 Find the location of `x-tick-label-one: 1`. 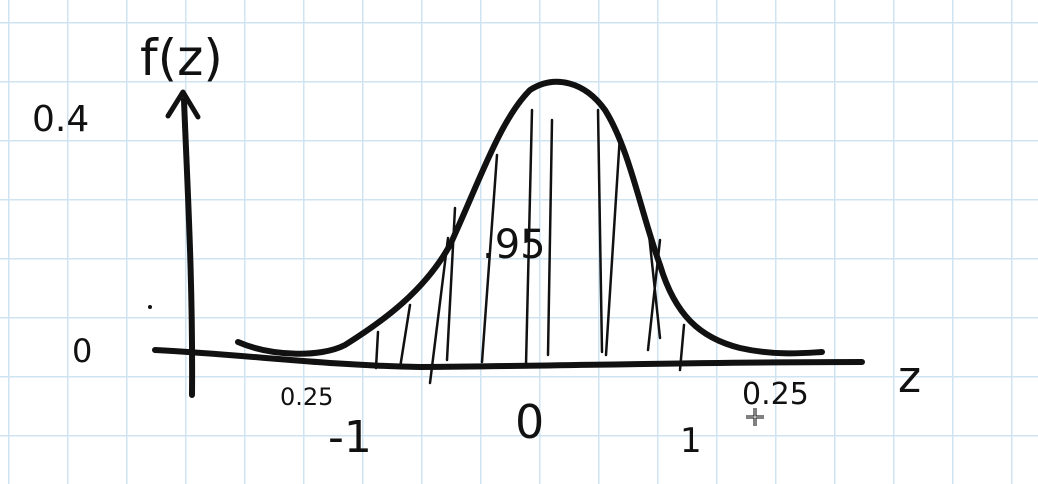

x-tick-label-one: 1 is located at coordinates (691, 441).